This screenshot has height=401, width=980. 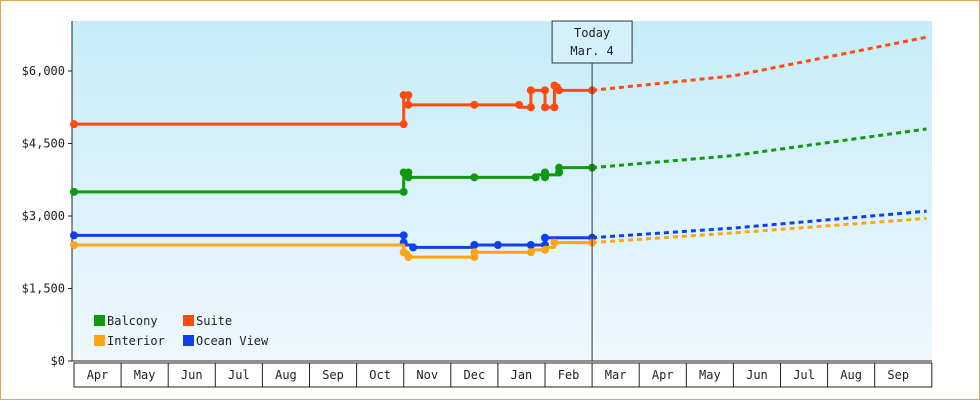 I want to click on series-interior, so click(x=498, y=239).